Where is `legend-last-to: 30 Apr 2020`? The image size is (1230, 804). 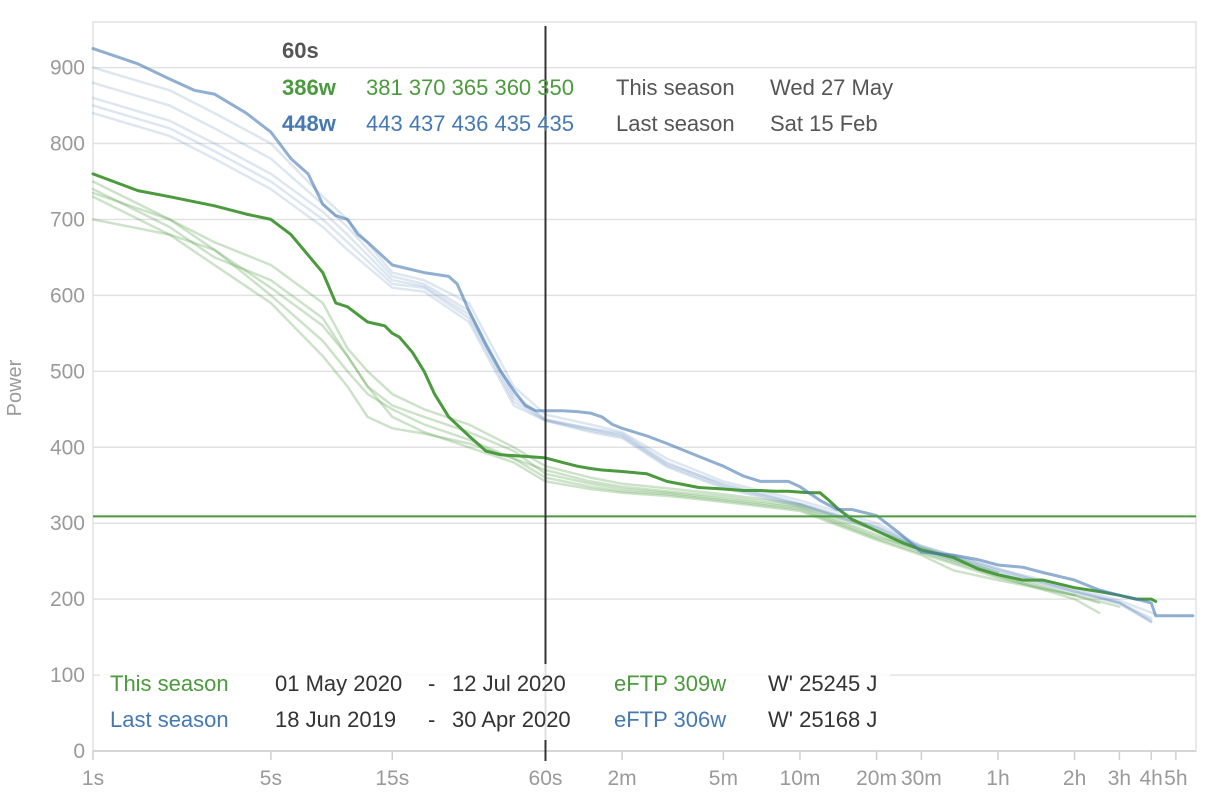
legend-last-to: 30 Apr 2020 is located at coordinates (511, 719).